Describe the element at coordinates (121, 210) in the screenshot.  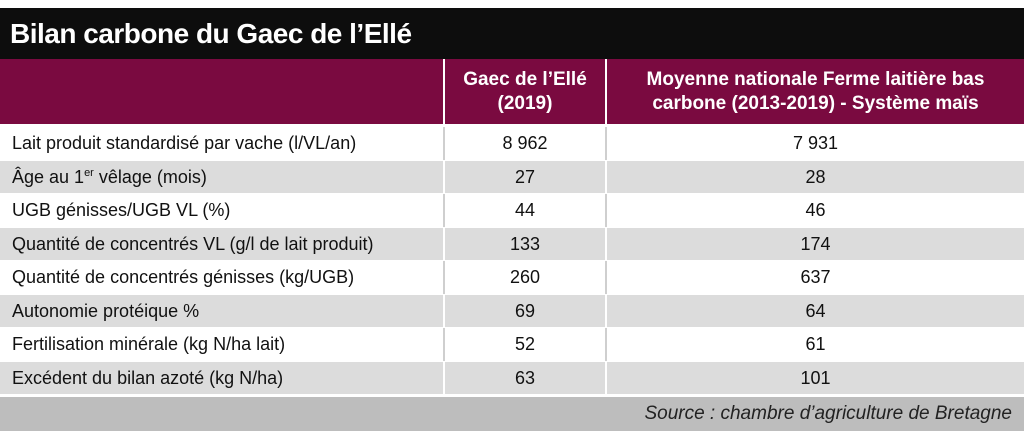
I see `row-label: UGB génisses/UGB VL (%)` at that location.